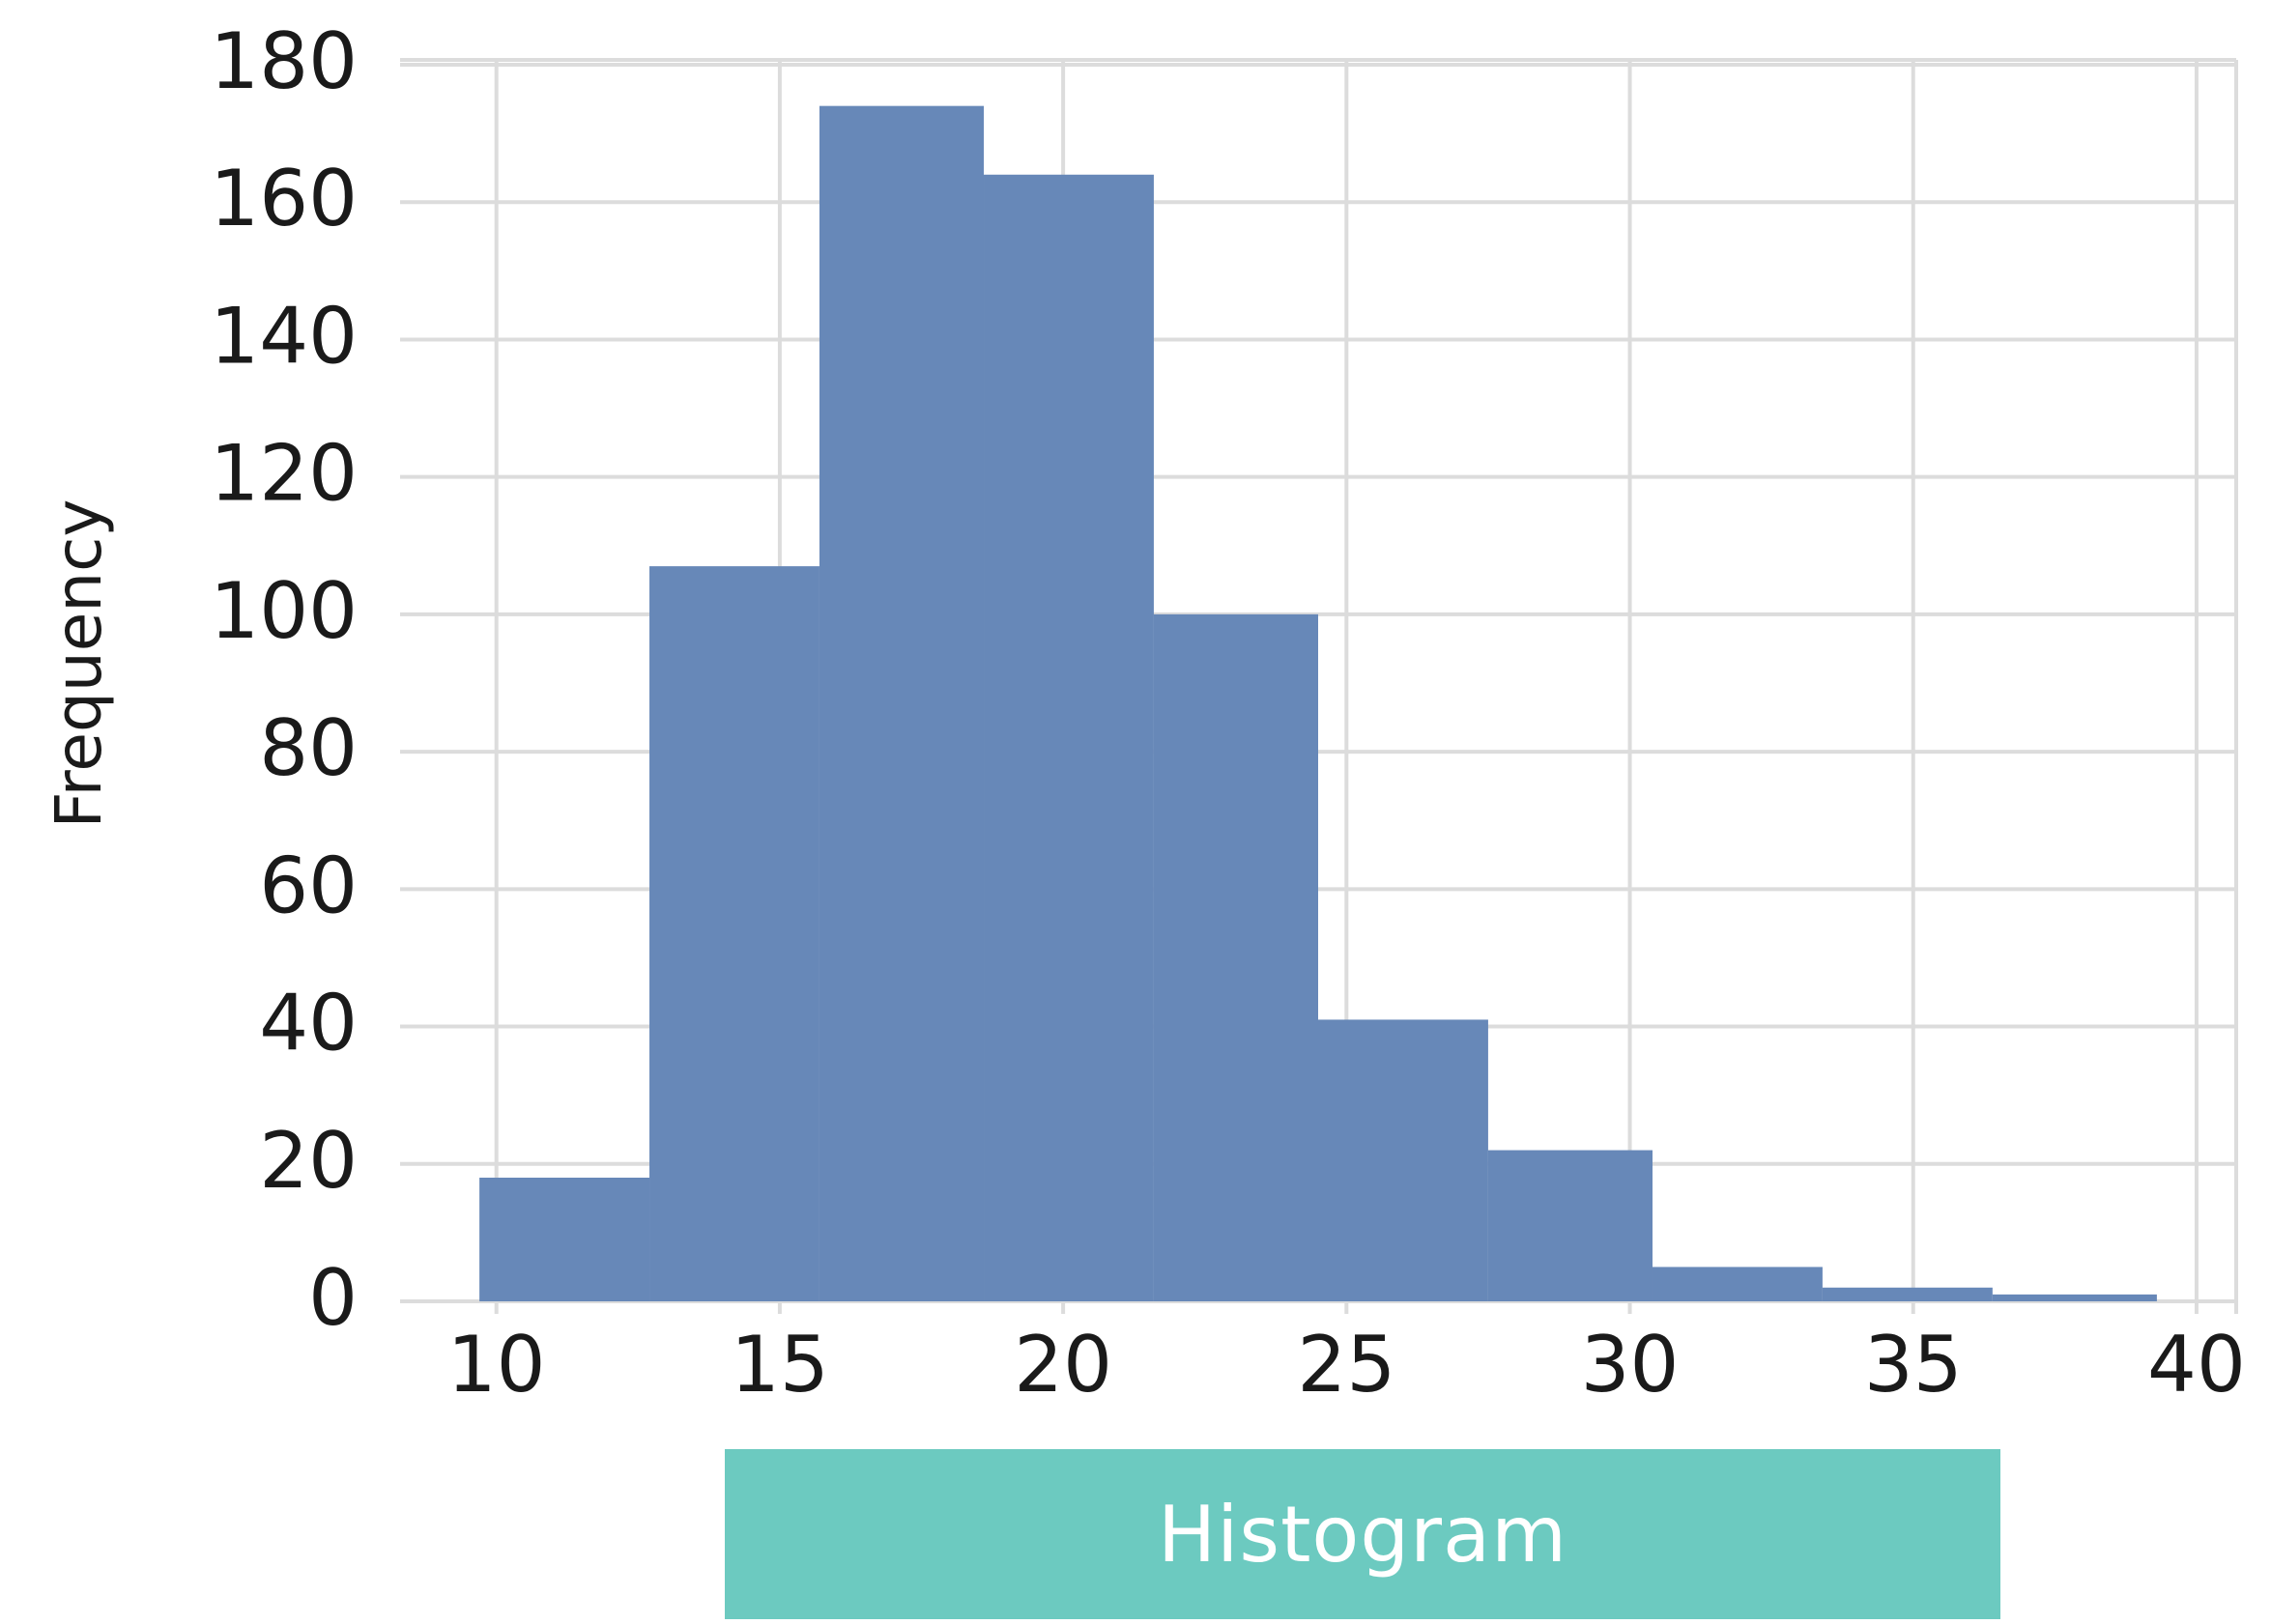 This screenshot has width=2271, height=1624. What do you see at coordinates (308, 748) in the screenshot?
I see `y-tick-label: 80` at bounding box center [308, 748].